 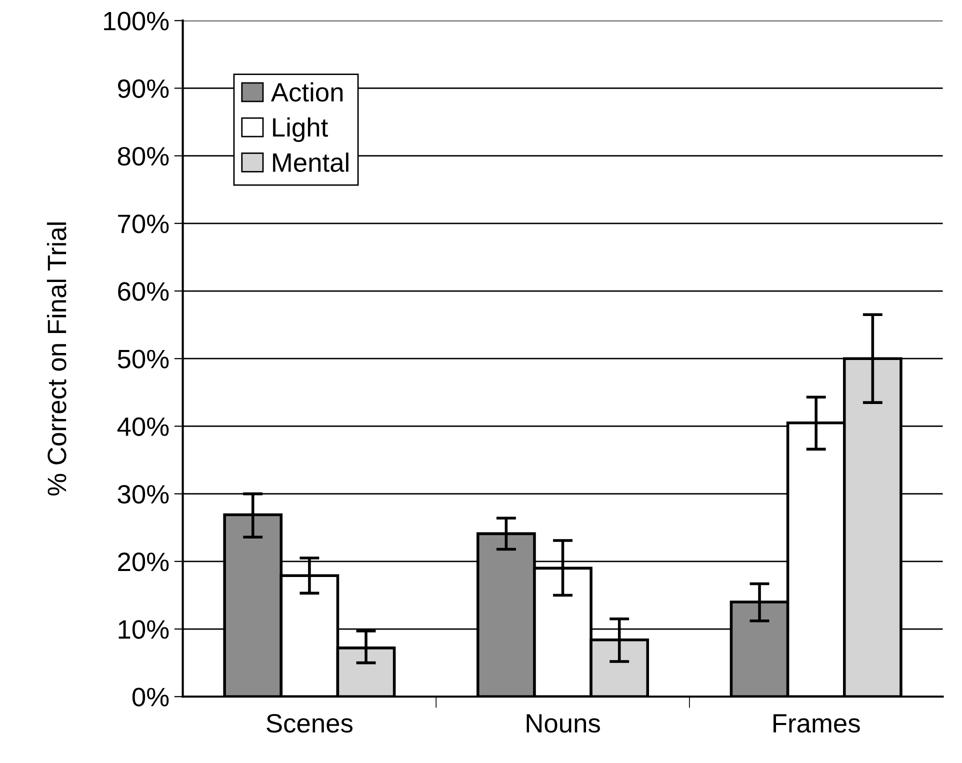 What do you see at coordinates (143, 156) in the screenshot?
I see `y-tick-label: 80%` at bounding box center [143, 156].